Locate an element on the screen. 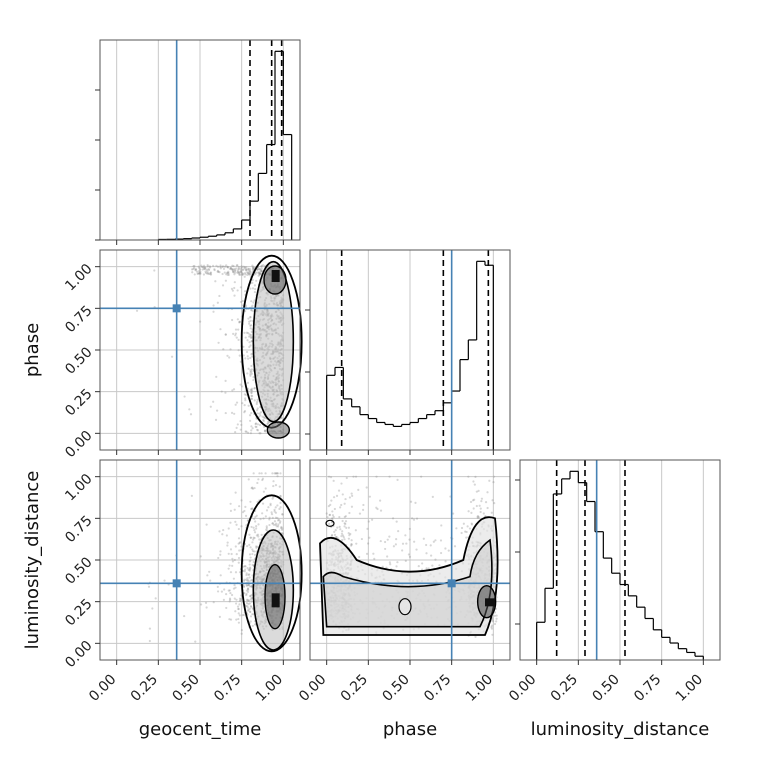 This screenshot has width=760, height=760. scatter-geocent-phase-yticklabel-4: 1.00 is located at coordinates (78, 277).